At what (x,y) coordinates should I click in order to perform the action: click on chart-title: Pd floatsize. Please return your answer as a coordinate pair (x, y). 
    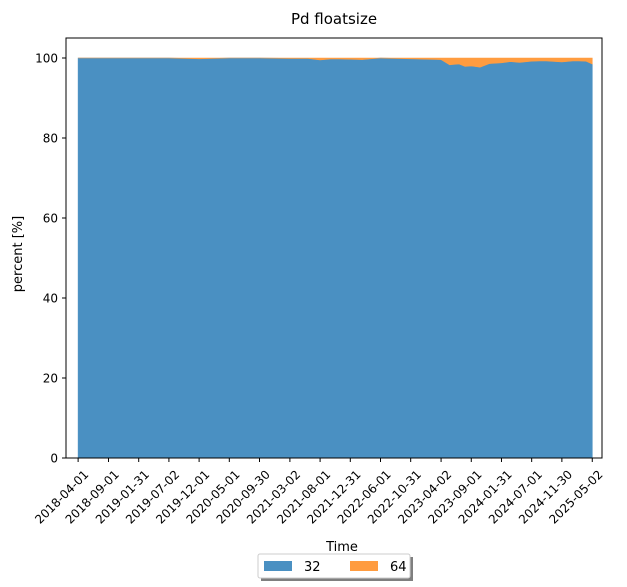
    Looking at the image, I should click on (334, 19).